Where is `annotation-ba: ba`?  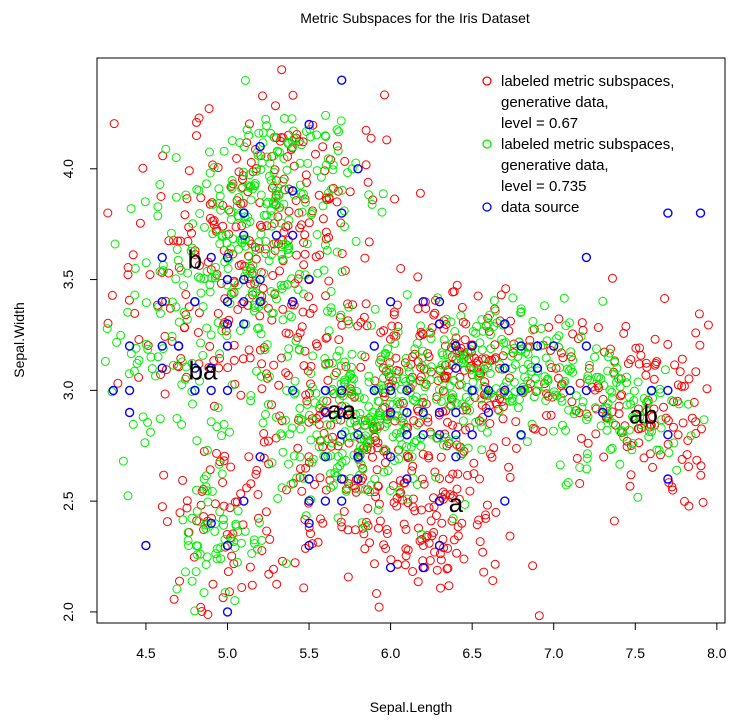
annotation-ba: ba is located at coordinates (203, 370).